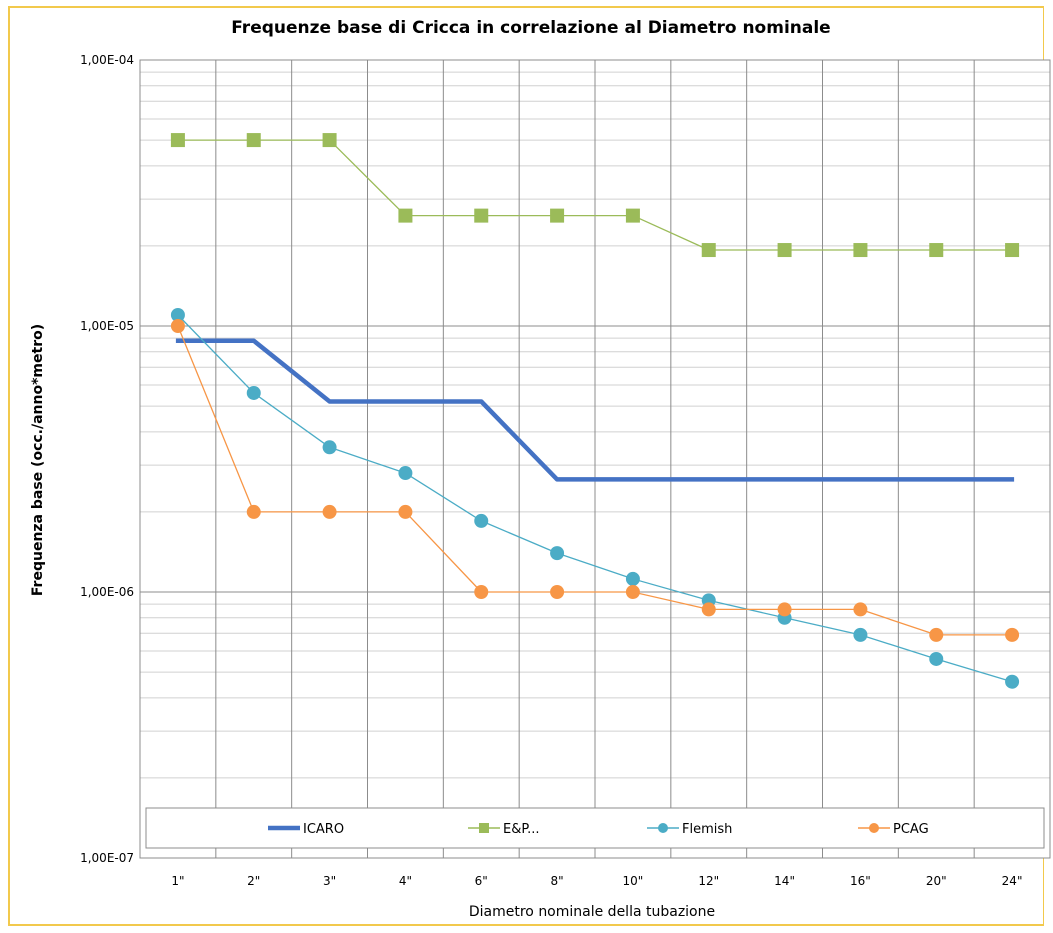  What do you see at coordinates (936, 881) in the screenshot?
I see `x-tick-label: 20"` at bounding box center [936, 881].